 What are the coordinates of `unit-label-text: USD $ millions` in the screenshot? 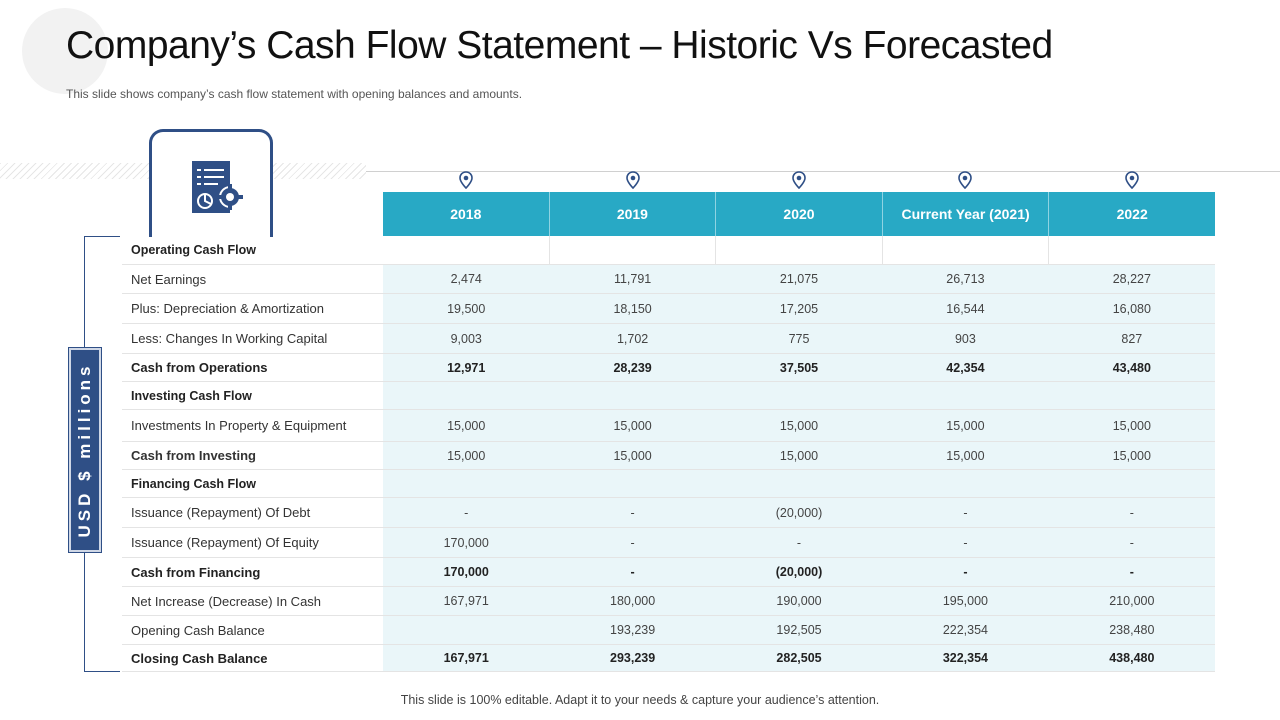 It's located at (84, 450).